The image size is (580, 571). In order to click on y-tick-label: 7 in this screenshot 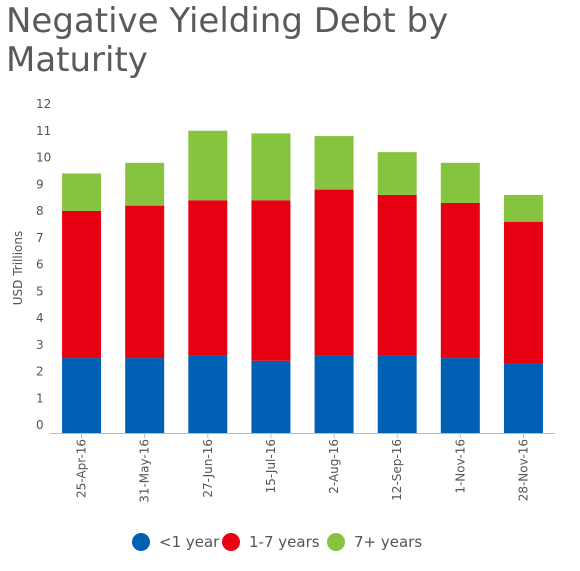, I will do `click(40, 238)`.